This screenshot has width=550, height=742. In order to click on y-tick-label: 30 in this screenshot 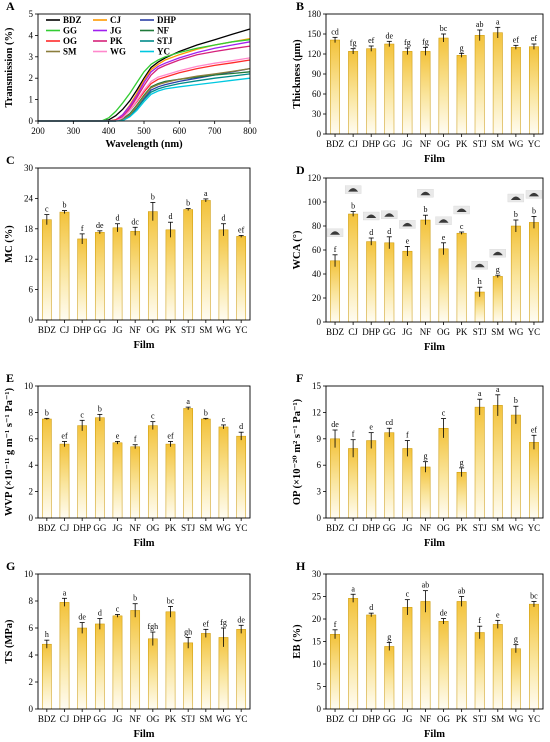, I will do `click(29, 168)`.